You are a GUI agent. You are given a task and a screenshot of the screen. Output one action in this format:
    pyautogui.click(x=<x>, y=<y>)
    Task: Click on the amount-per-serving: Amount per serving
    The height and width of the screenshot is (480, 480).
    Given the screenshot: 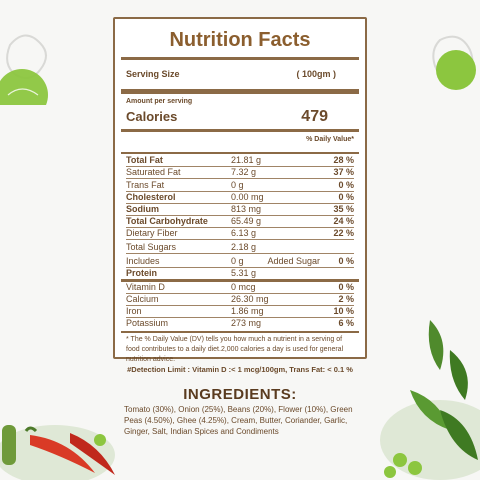 What is the action you would take?
    pyautogui.click(x=240, y=101)
    